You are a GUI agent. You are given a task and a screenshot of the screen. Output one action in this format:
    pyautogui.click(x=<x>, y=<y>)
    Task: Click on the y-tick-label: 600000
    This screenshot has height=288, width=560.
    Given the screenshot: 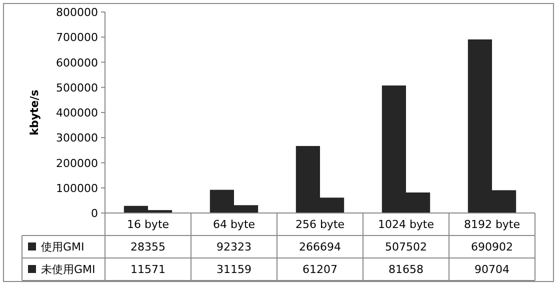 What is the action you would take?
    pyautogui.click(x=77, y=63)
    